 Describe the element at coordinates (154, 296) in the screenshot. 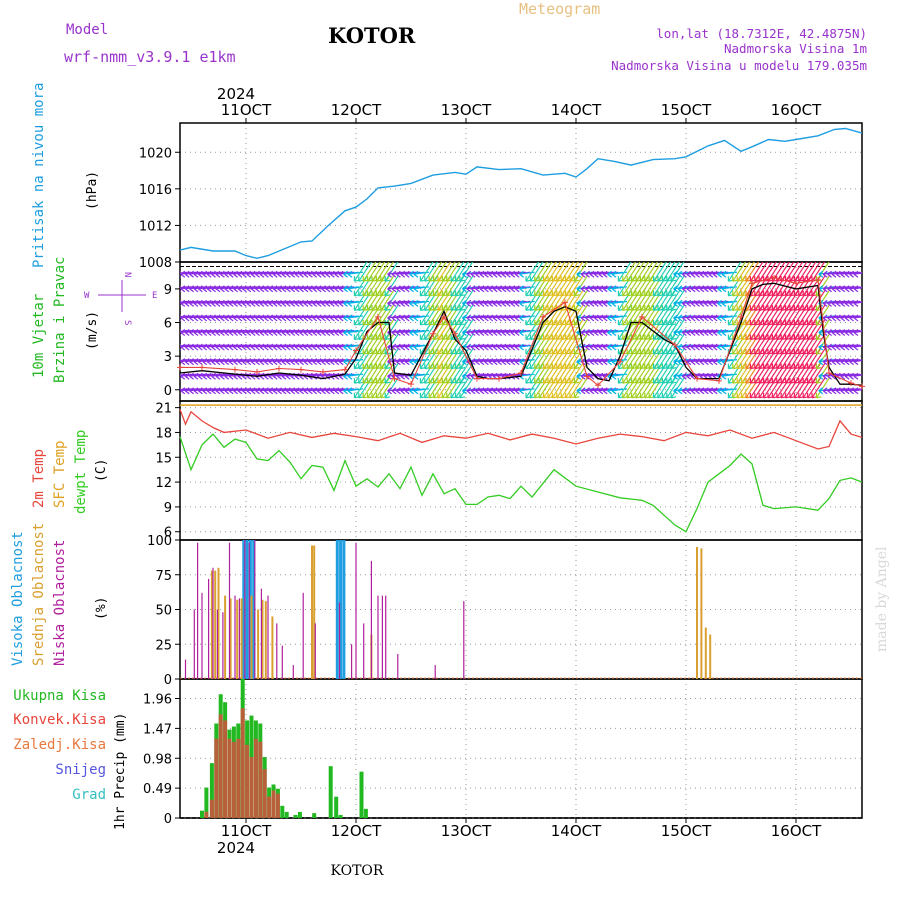

I see `compass-e: E` at that location.